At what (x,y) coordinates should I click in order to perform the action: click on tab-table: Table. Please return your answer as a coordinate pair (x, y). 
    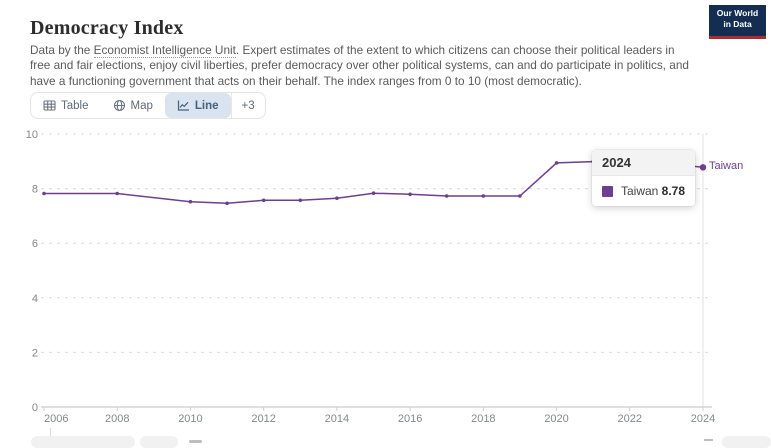
    Looking at the image, I should click on (66, 105).